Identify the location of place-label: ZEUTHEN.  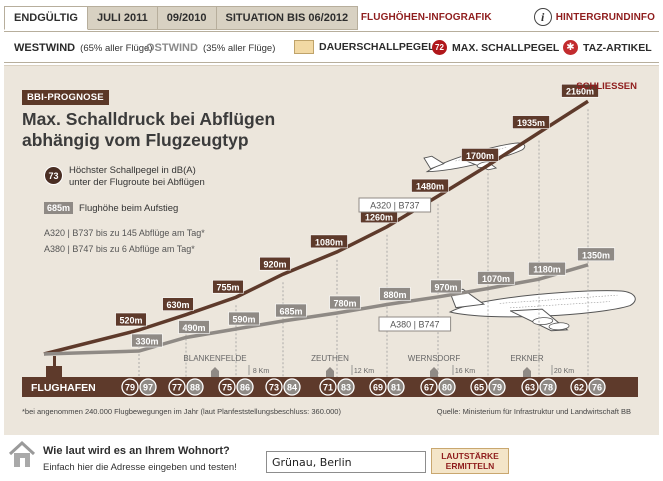
(330, 358).